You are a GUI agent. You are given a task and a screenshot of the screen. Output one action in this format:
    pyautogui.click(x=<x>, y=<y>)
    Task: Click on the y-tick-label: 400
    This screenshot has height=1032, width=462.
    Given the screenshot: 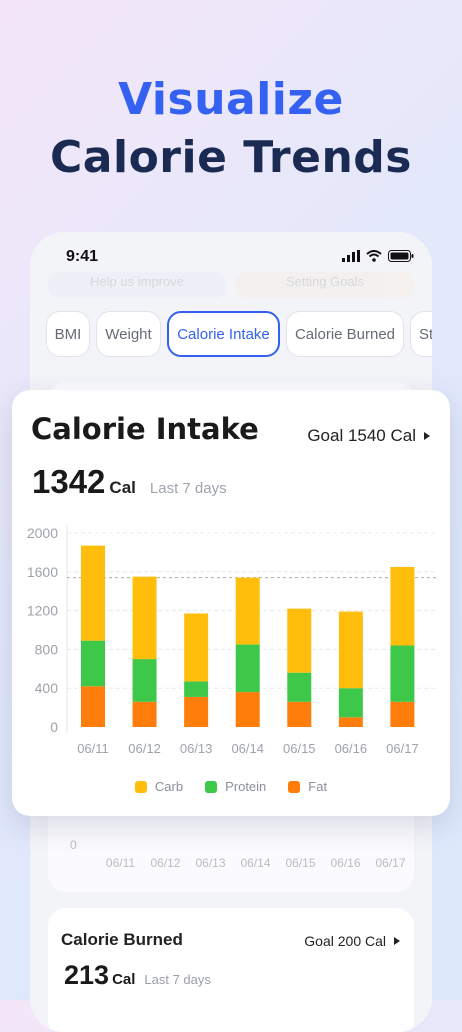 What is the action you would take?
    pyautogui.click(x=47, y=688)
    